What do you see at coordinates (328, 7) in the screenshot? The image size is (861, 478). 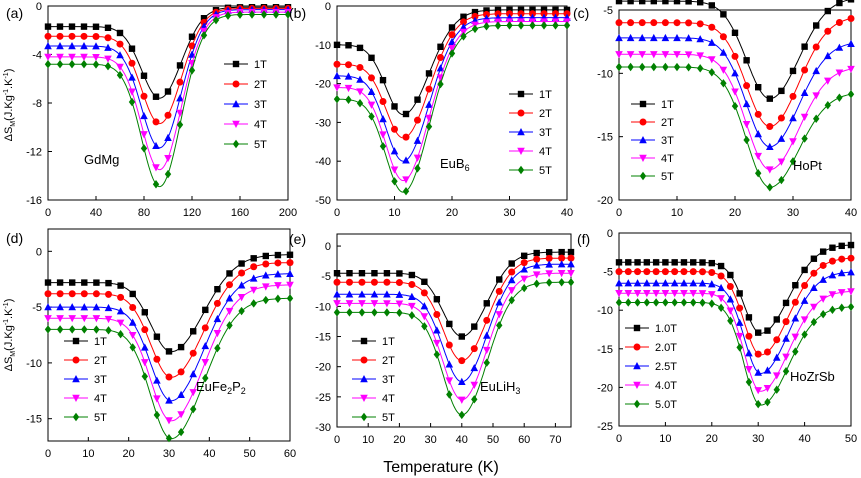 I see `y-tick-label: 0` at bounding box center [328, 7].